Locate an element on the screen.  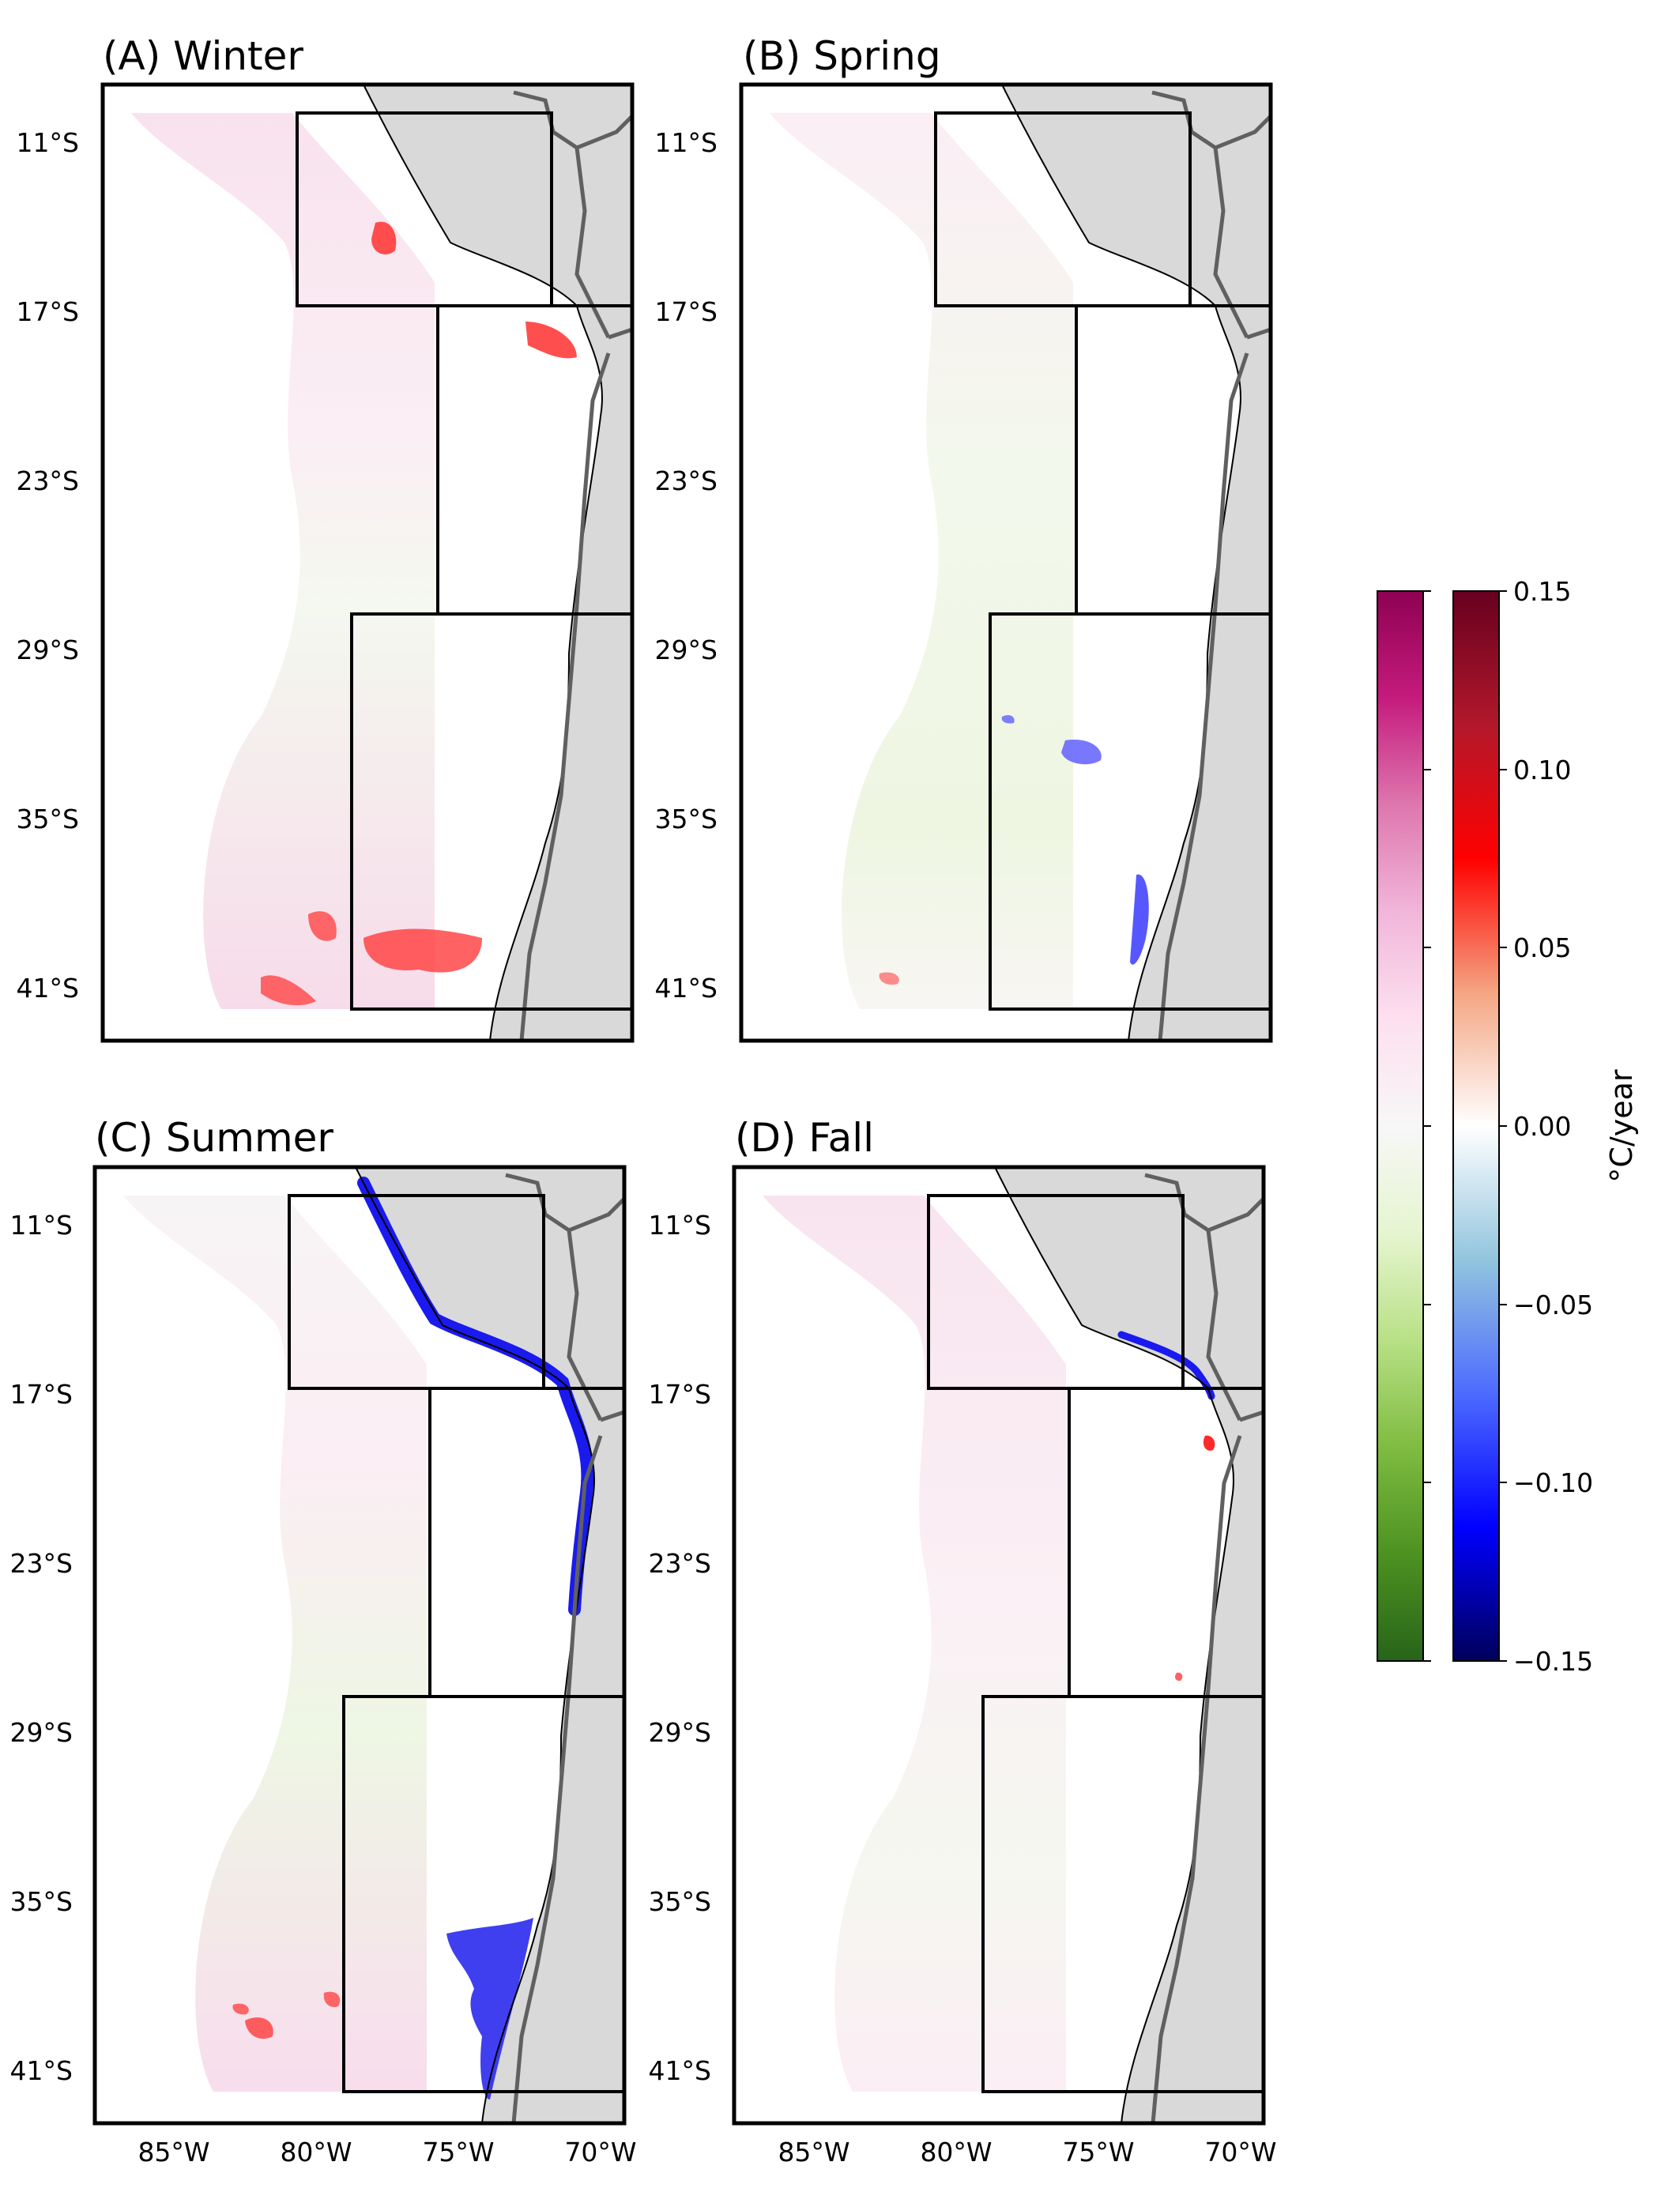
colorbar-tick-label: −0.10 is located at coordinates (1553, 1482).